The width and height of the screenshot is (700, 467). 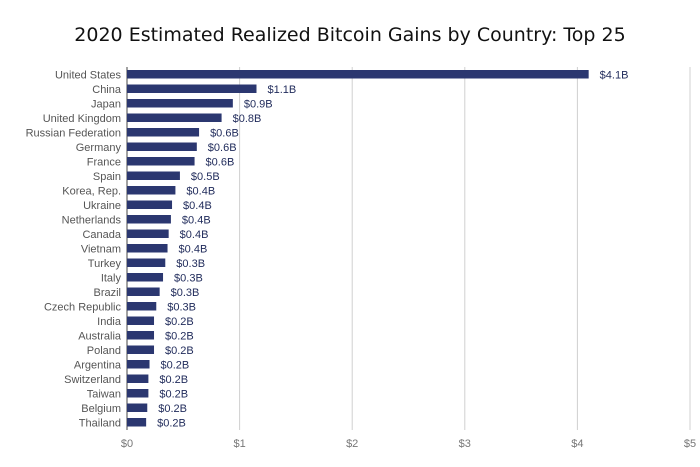 I want to click on category-label: Australia, so click(x=100, y=336).